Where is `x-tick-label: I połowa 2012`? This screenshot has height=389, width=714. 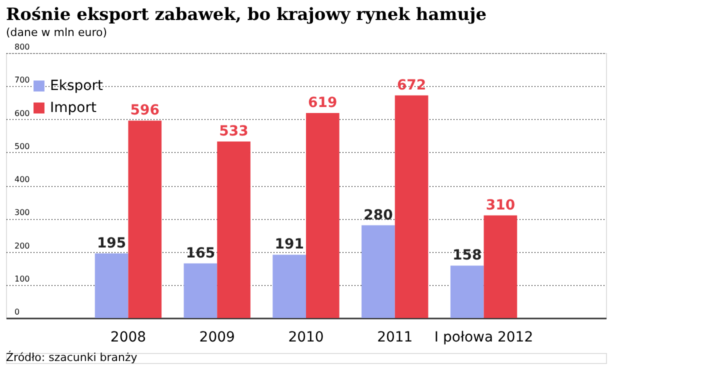
x-tick-label: I połowa 2012 is located at coordinates (484, 338).